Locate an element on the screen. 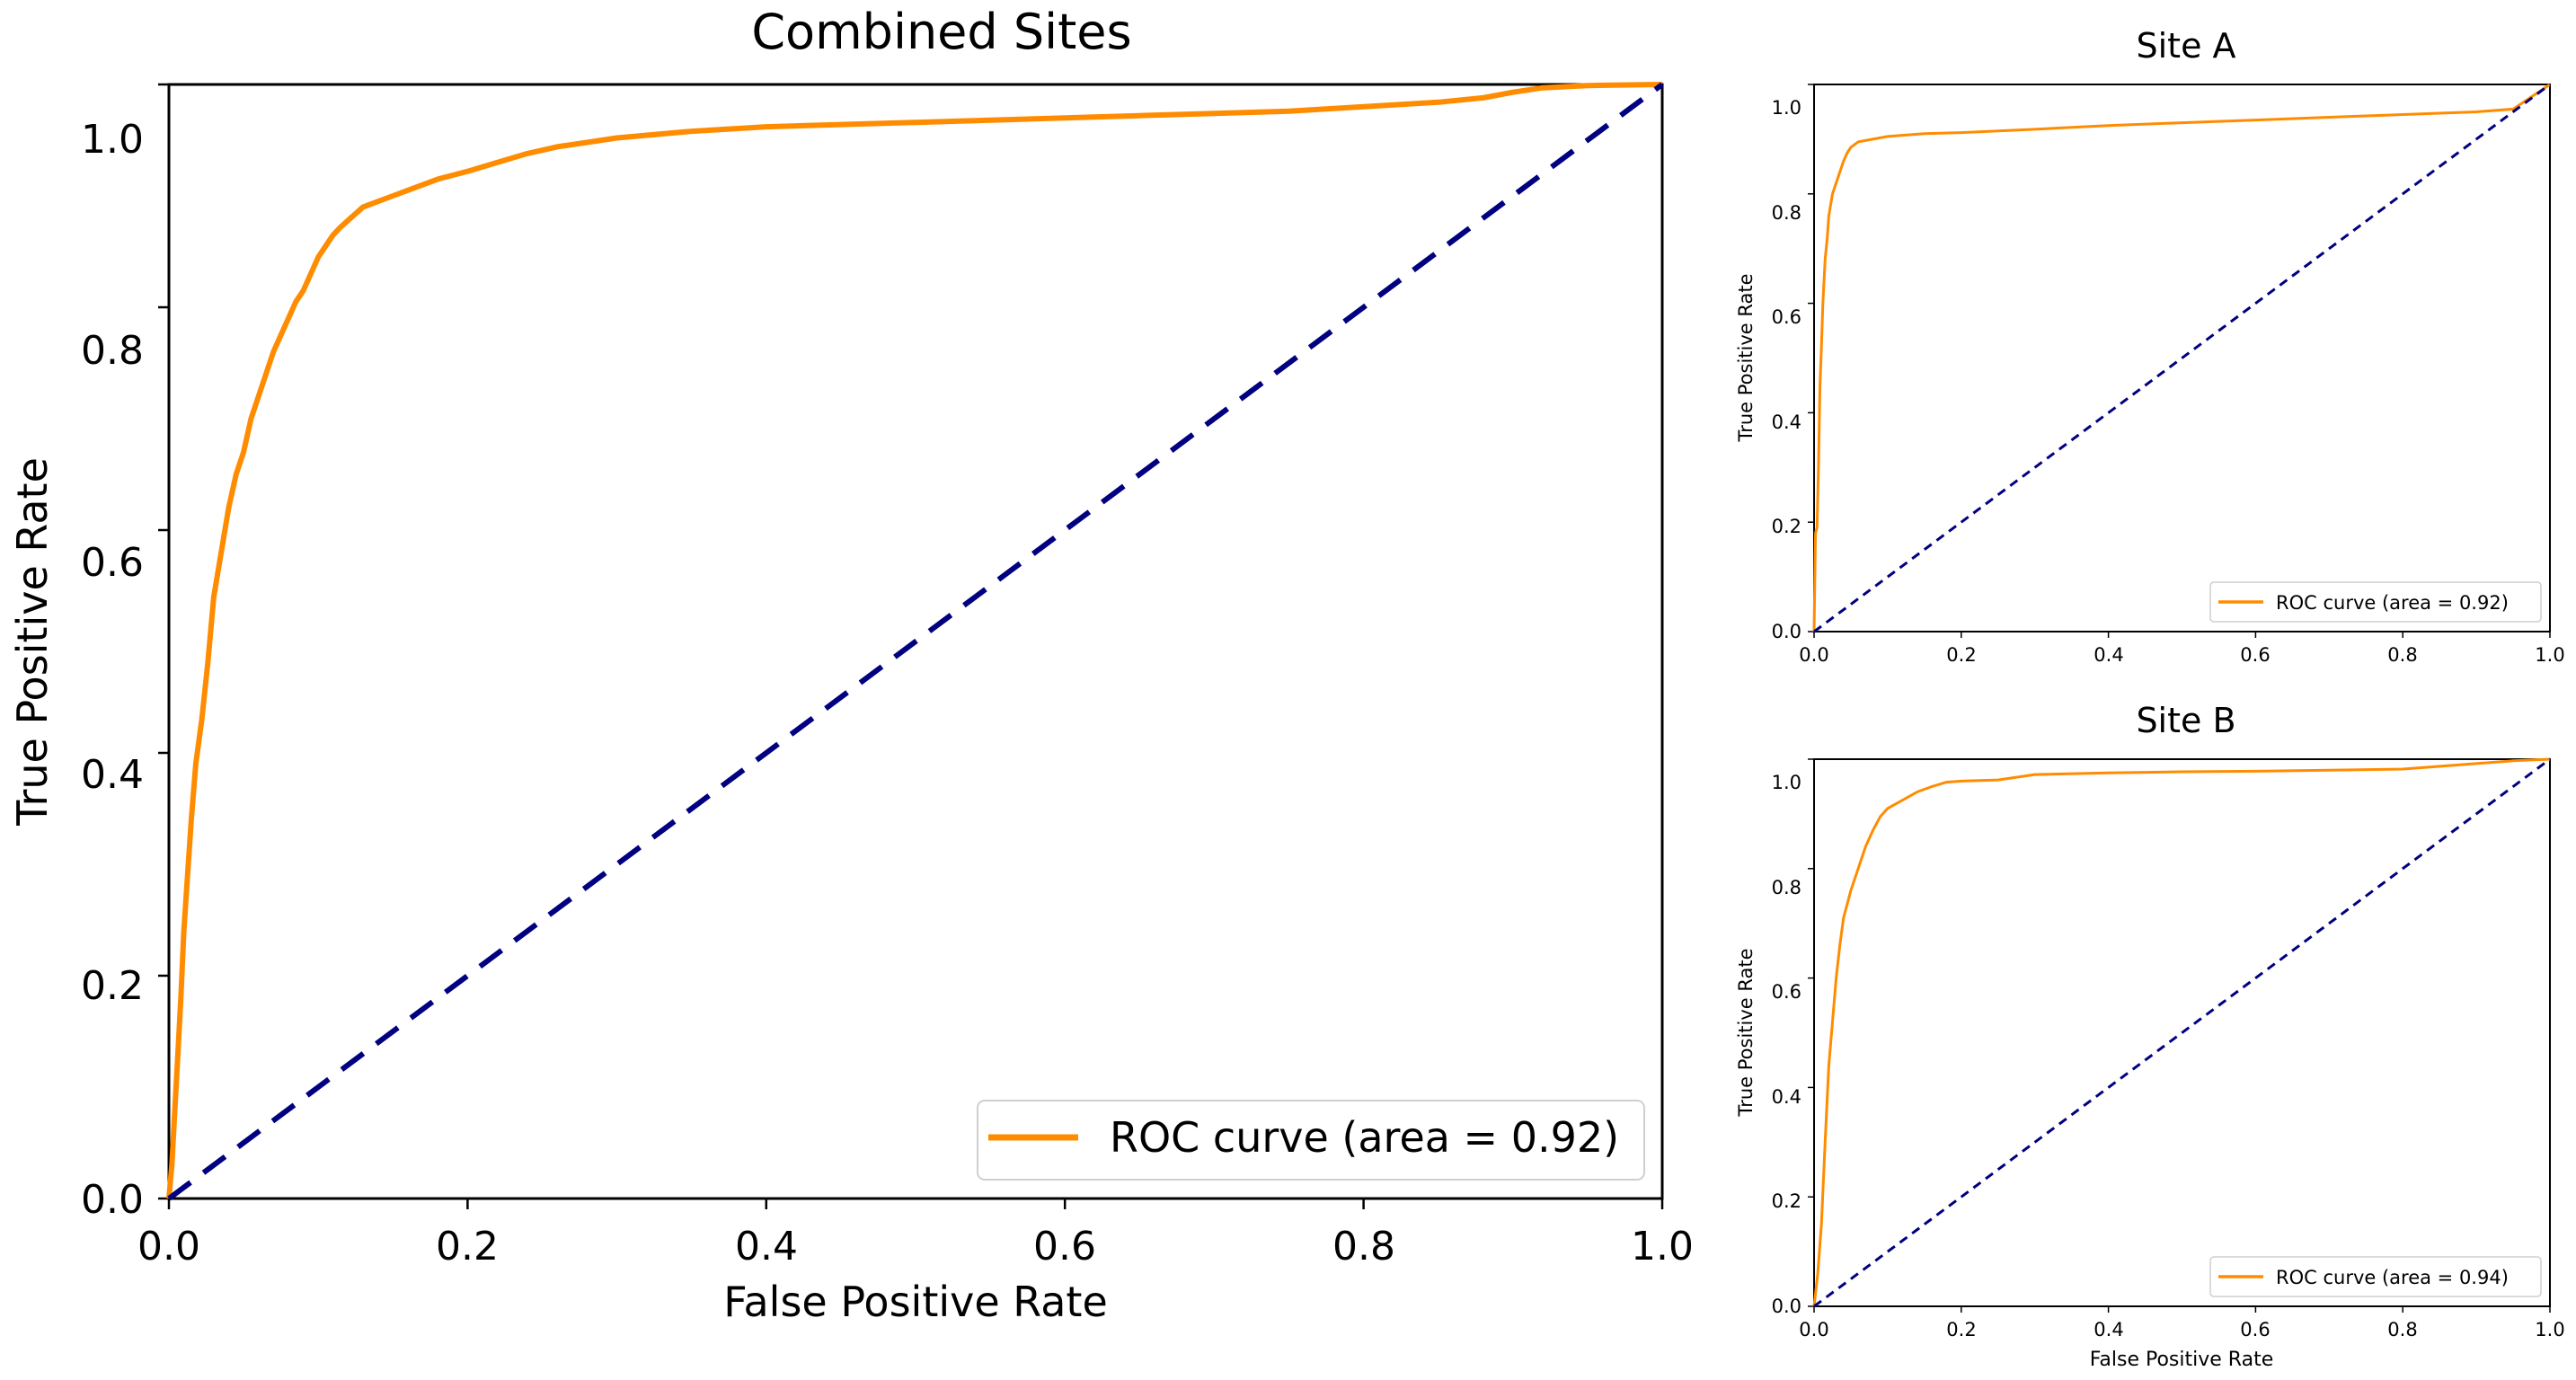 This screenshot has height=1380, width=2576. chart-title: Site A is located at coordinates (2185, 46).